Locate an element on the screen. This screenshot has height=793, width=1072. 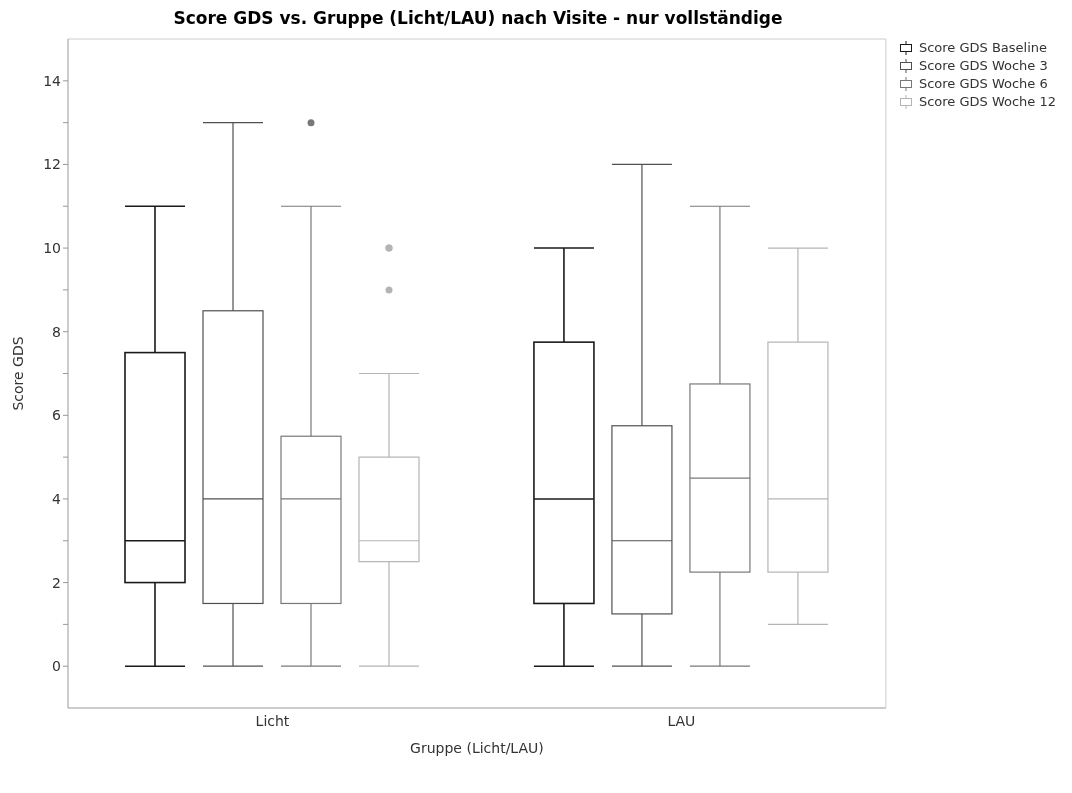
y-tick-label: 8 is located at coordinates (56, 331).